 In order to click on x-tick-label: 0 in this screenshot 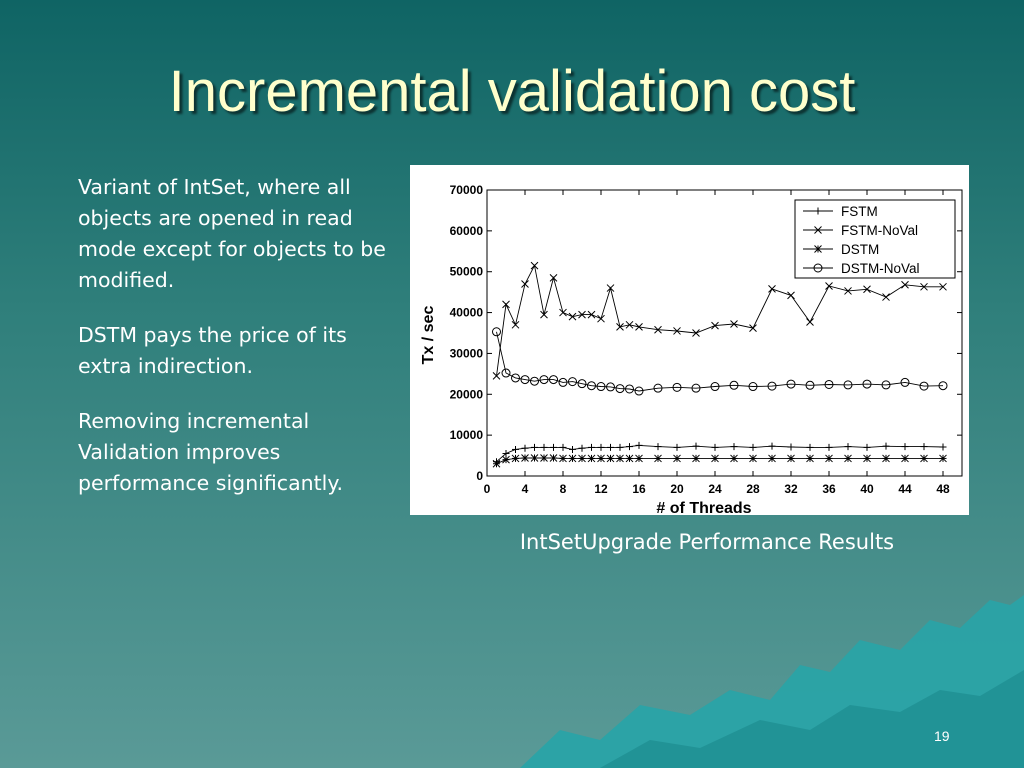, I will do `click(487, 489)`.